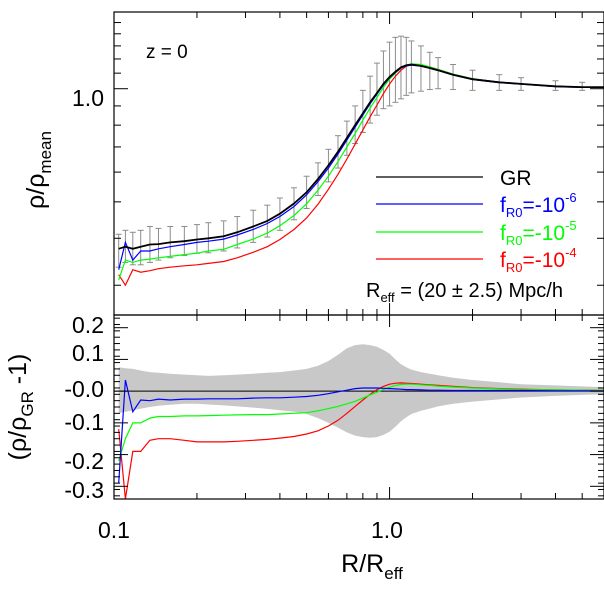 The image size is (604, 589). Describe the element at coordinates (516, 178) in the screenshot. I see `legend-label-gr: GR` at that location.